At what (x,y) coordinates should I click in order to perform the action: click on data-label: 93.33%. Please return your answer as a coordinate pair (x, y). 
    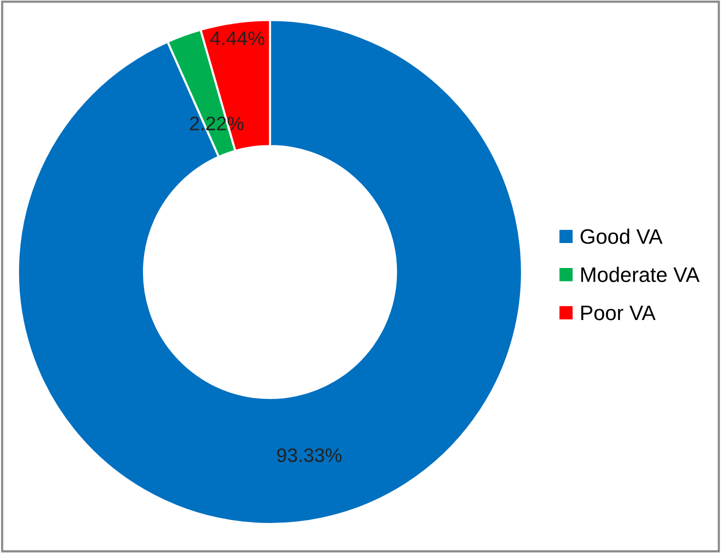
    Looking at the image, I should click on (309, 455).